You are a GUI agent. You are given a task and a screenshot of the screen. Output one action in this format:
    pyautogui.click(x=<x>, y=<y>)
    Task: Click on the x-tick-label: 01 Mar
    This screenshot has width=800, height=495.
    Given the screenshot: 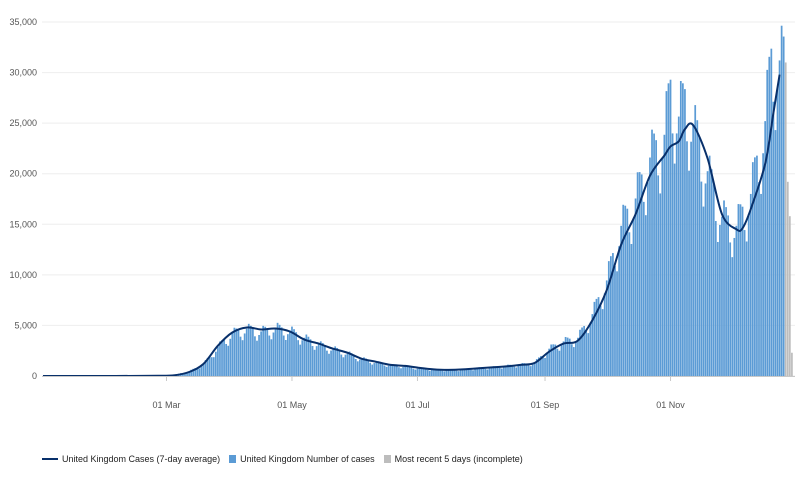 What is the action you would take?
    pyautogui.click(x=166, y=405)
    